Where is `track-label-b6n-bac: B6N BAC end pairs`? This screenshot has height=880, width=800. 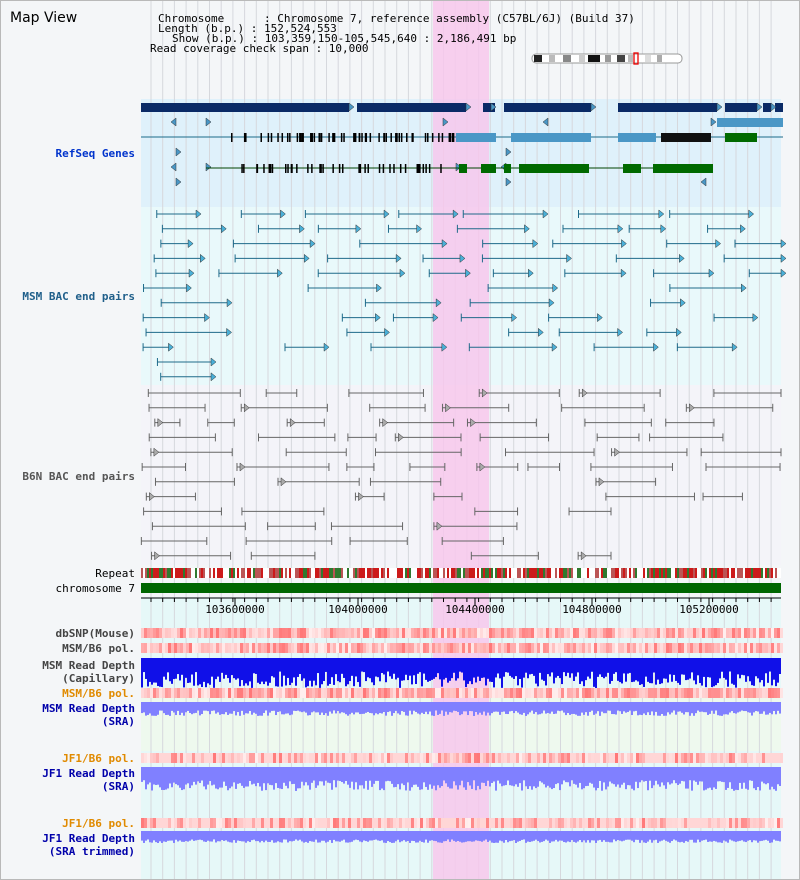 track-label-b6n-bac: B6N BAC end pairs is located at coordinates (78, 476).